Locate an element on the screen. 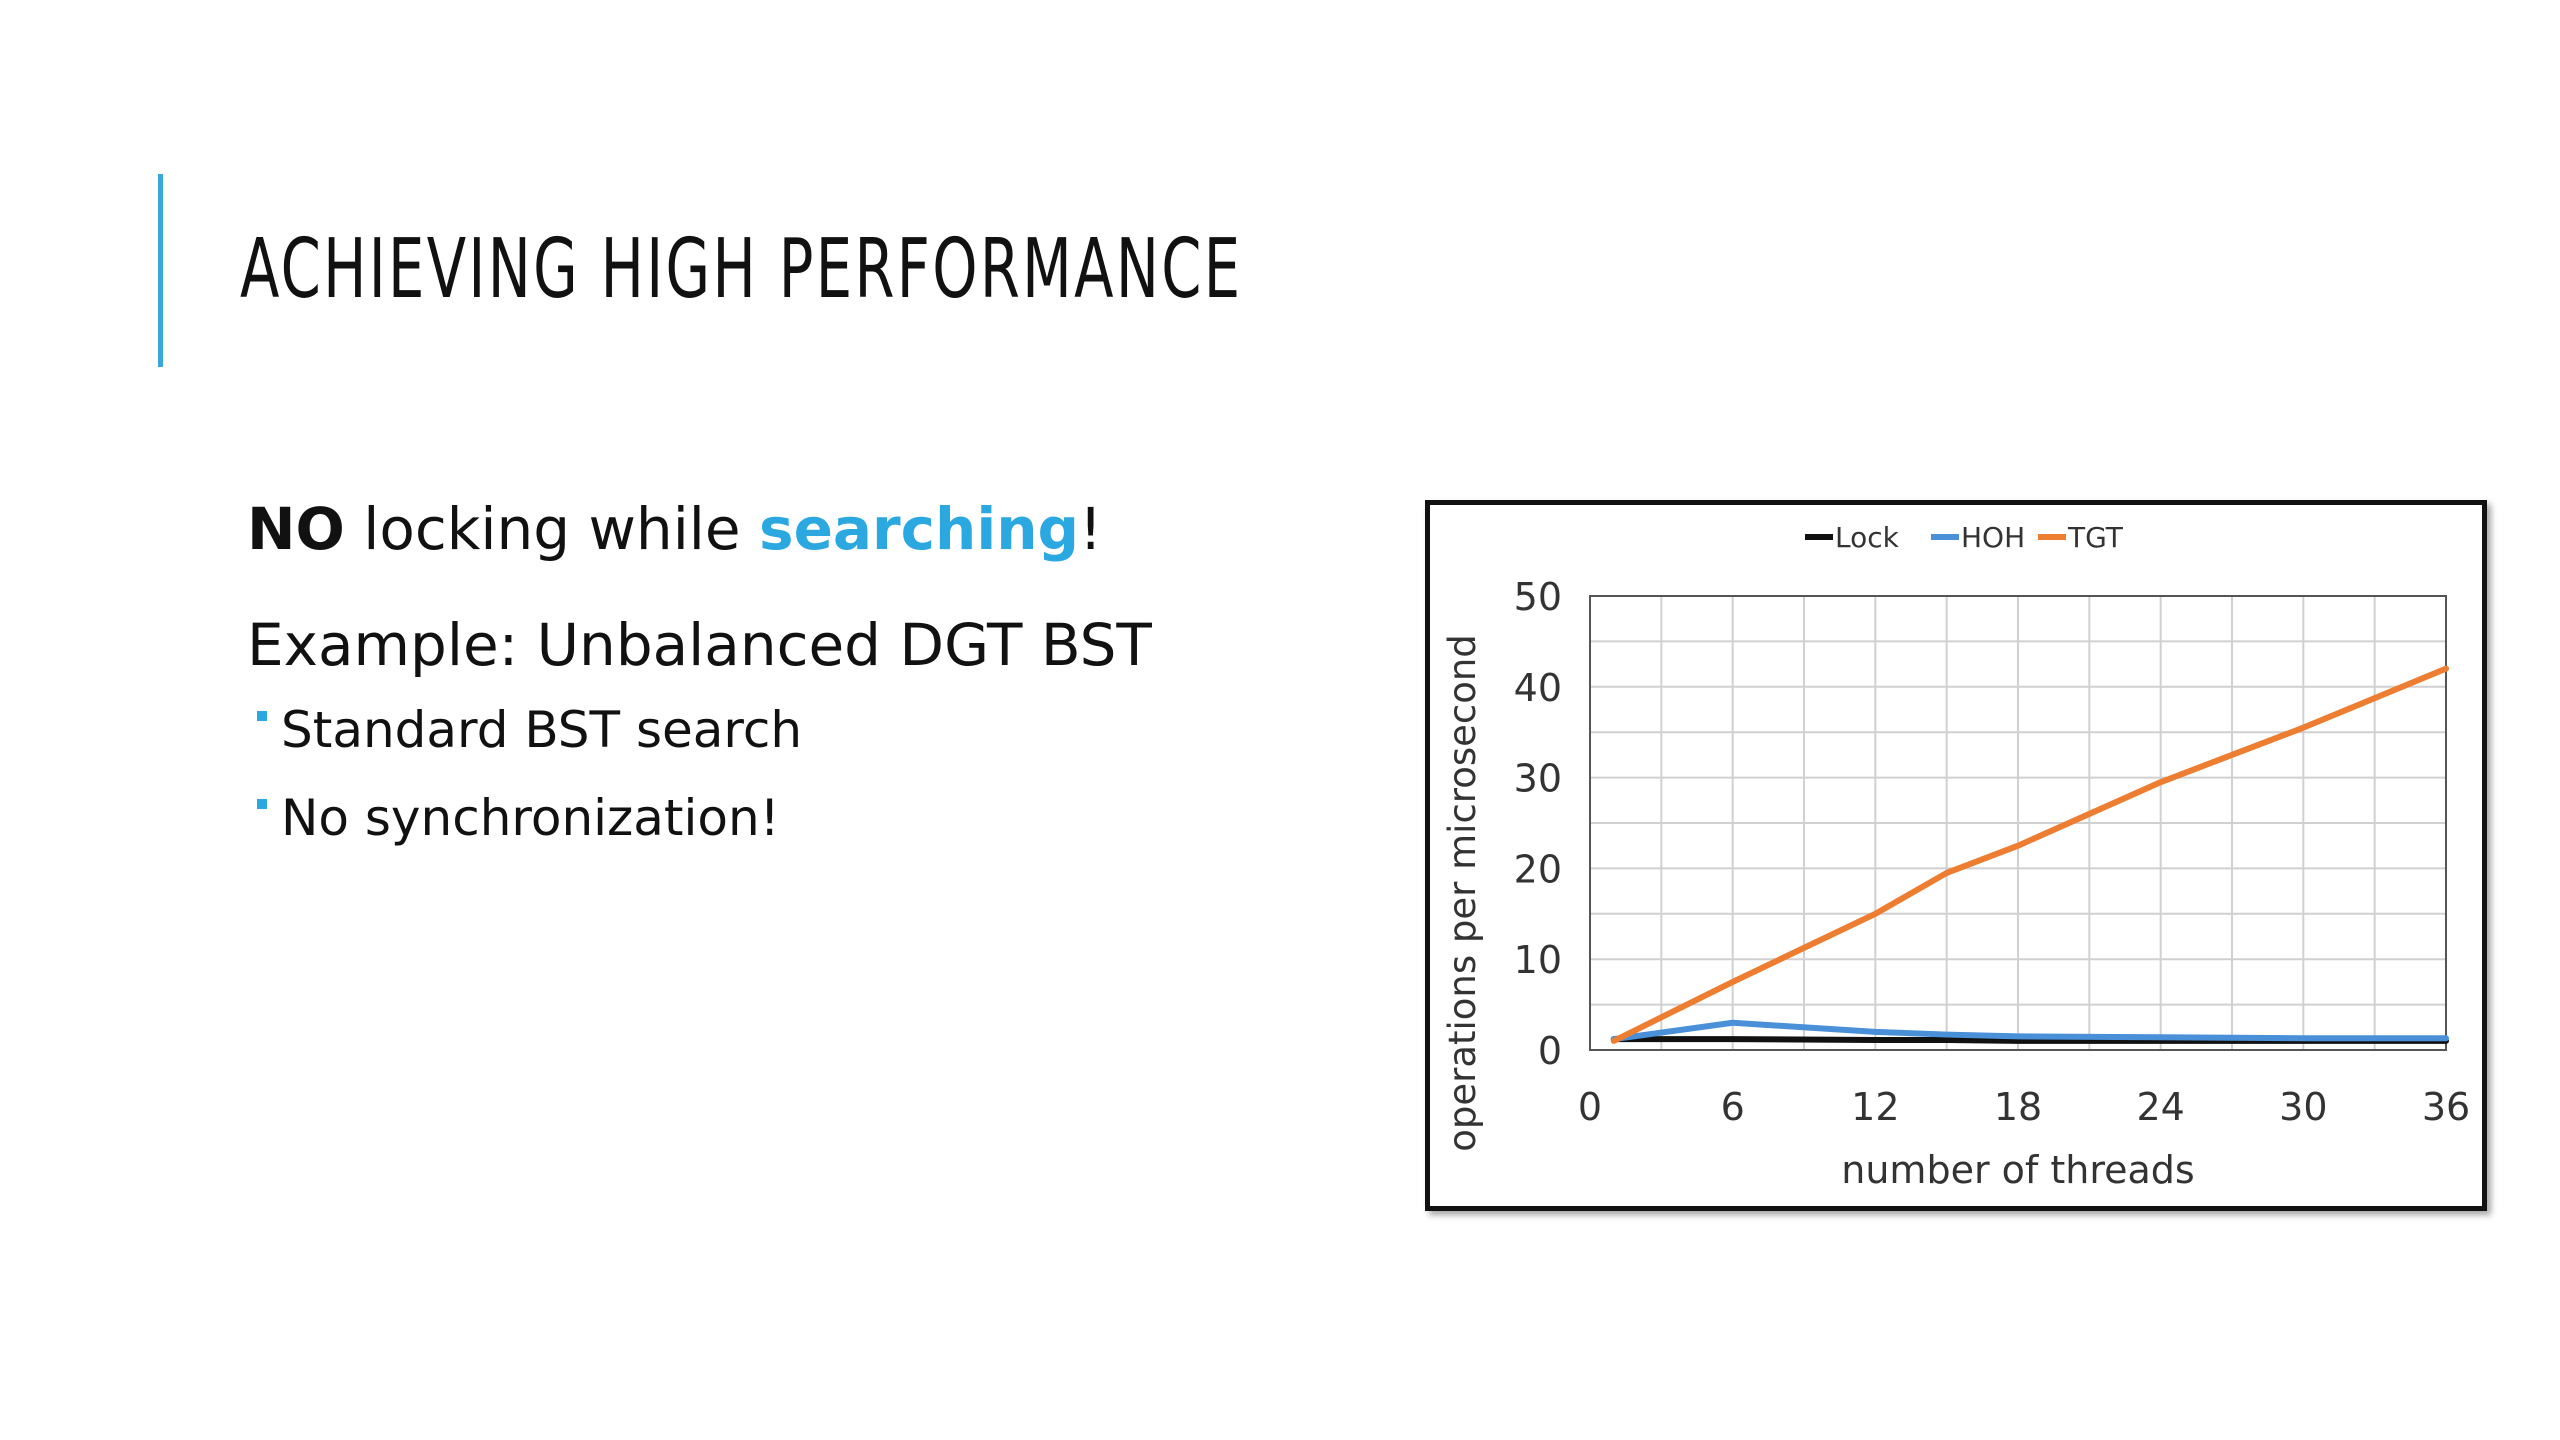  x-tick-label: 30 is located at coordinates (2303, 1107).